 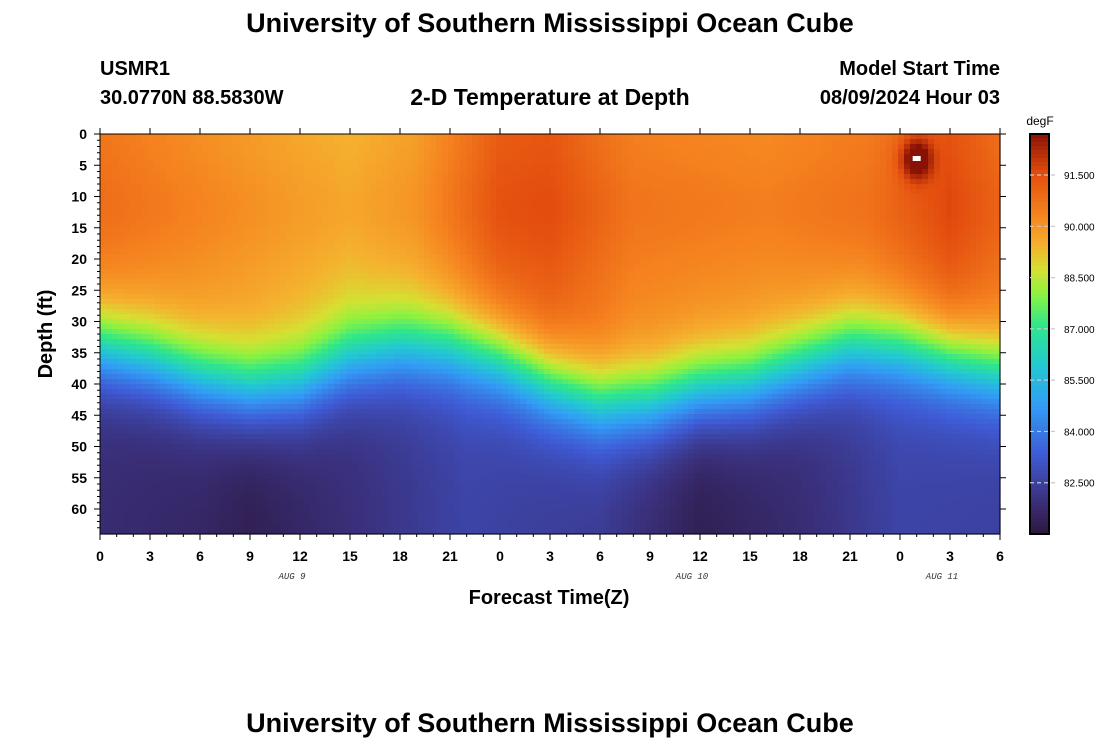 I want to click on station-id: USMR1, so click(x=135, y=69).